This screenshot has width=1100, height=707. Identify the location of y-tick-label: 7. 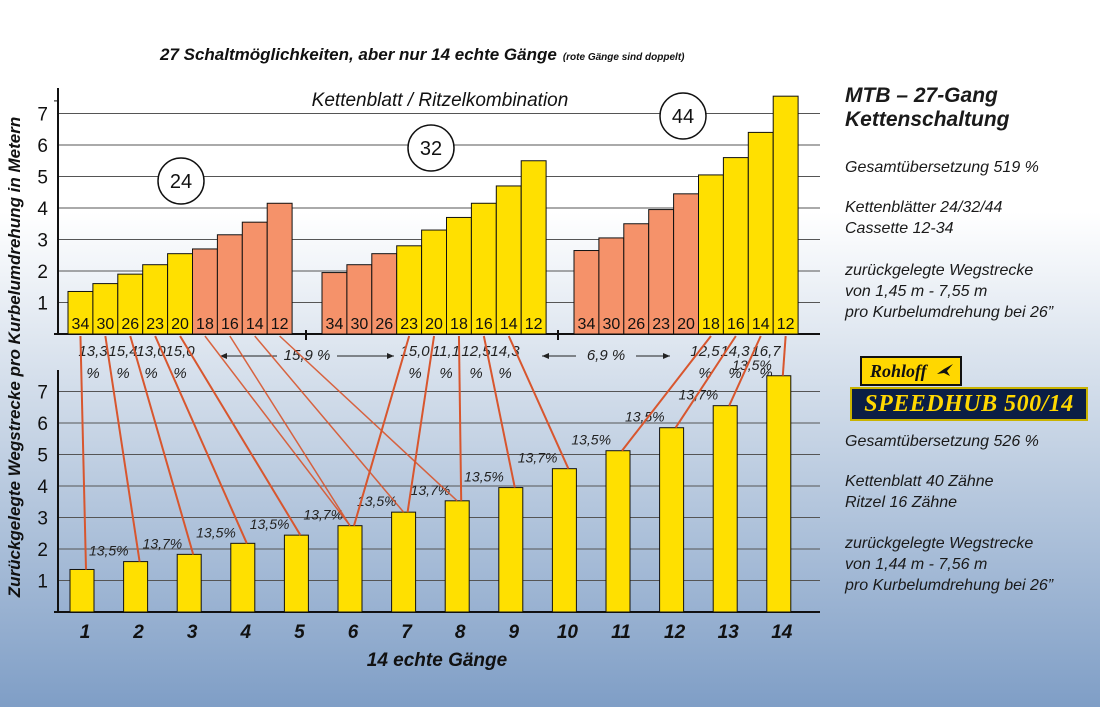
(42, 115).